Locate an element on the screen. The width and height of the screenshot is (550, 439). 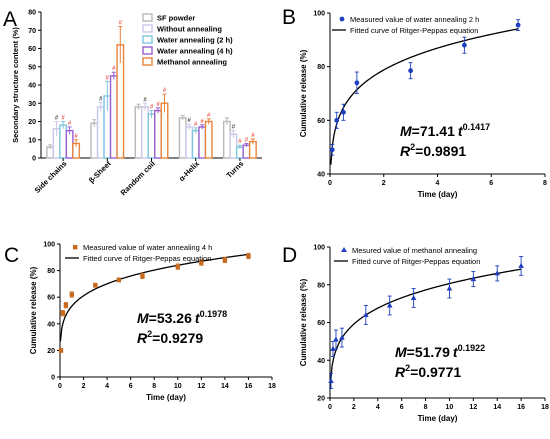
panel-letter-b: B is located at coordinates (289, 17).